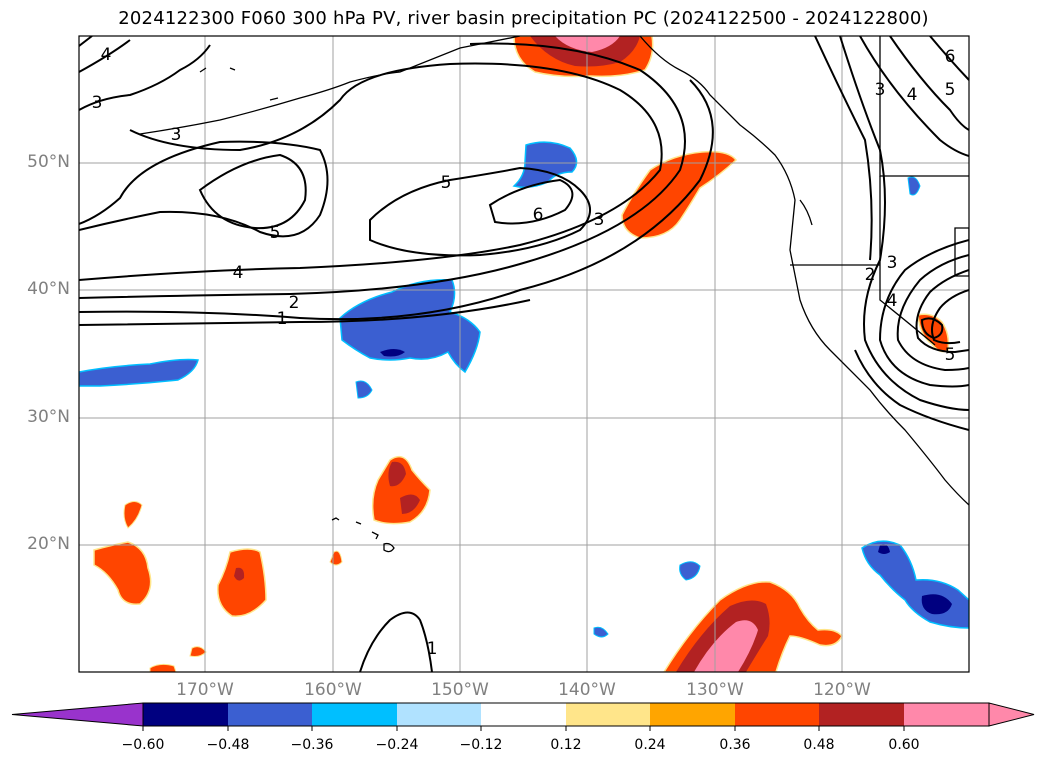 This screenshot has width=1047, height=765. What do you see at coordinates (587, 690) in the screenshot?
I see `lon-label-140w: 140°W` at bounding box center [587, 690].